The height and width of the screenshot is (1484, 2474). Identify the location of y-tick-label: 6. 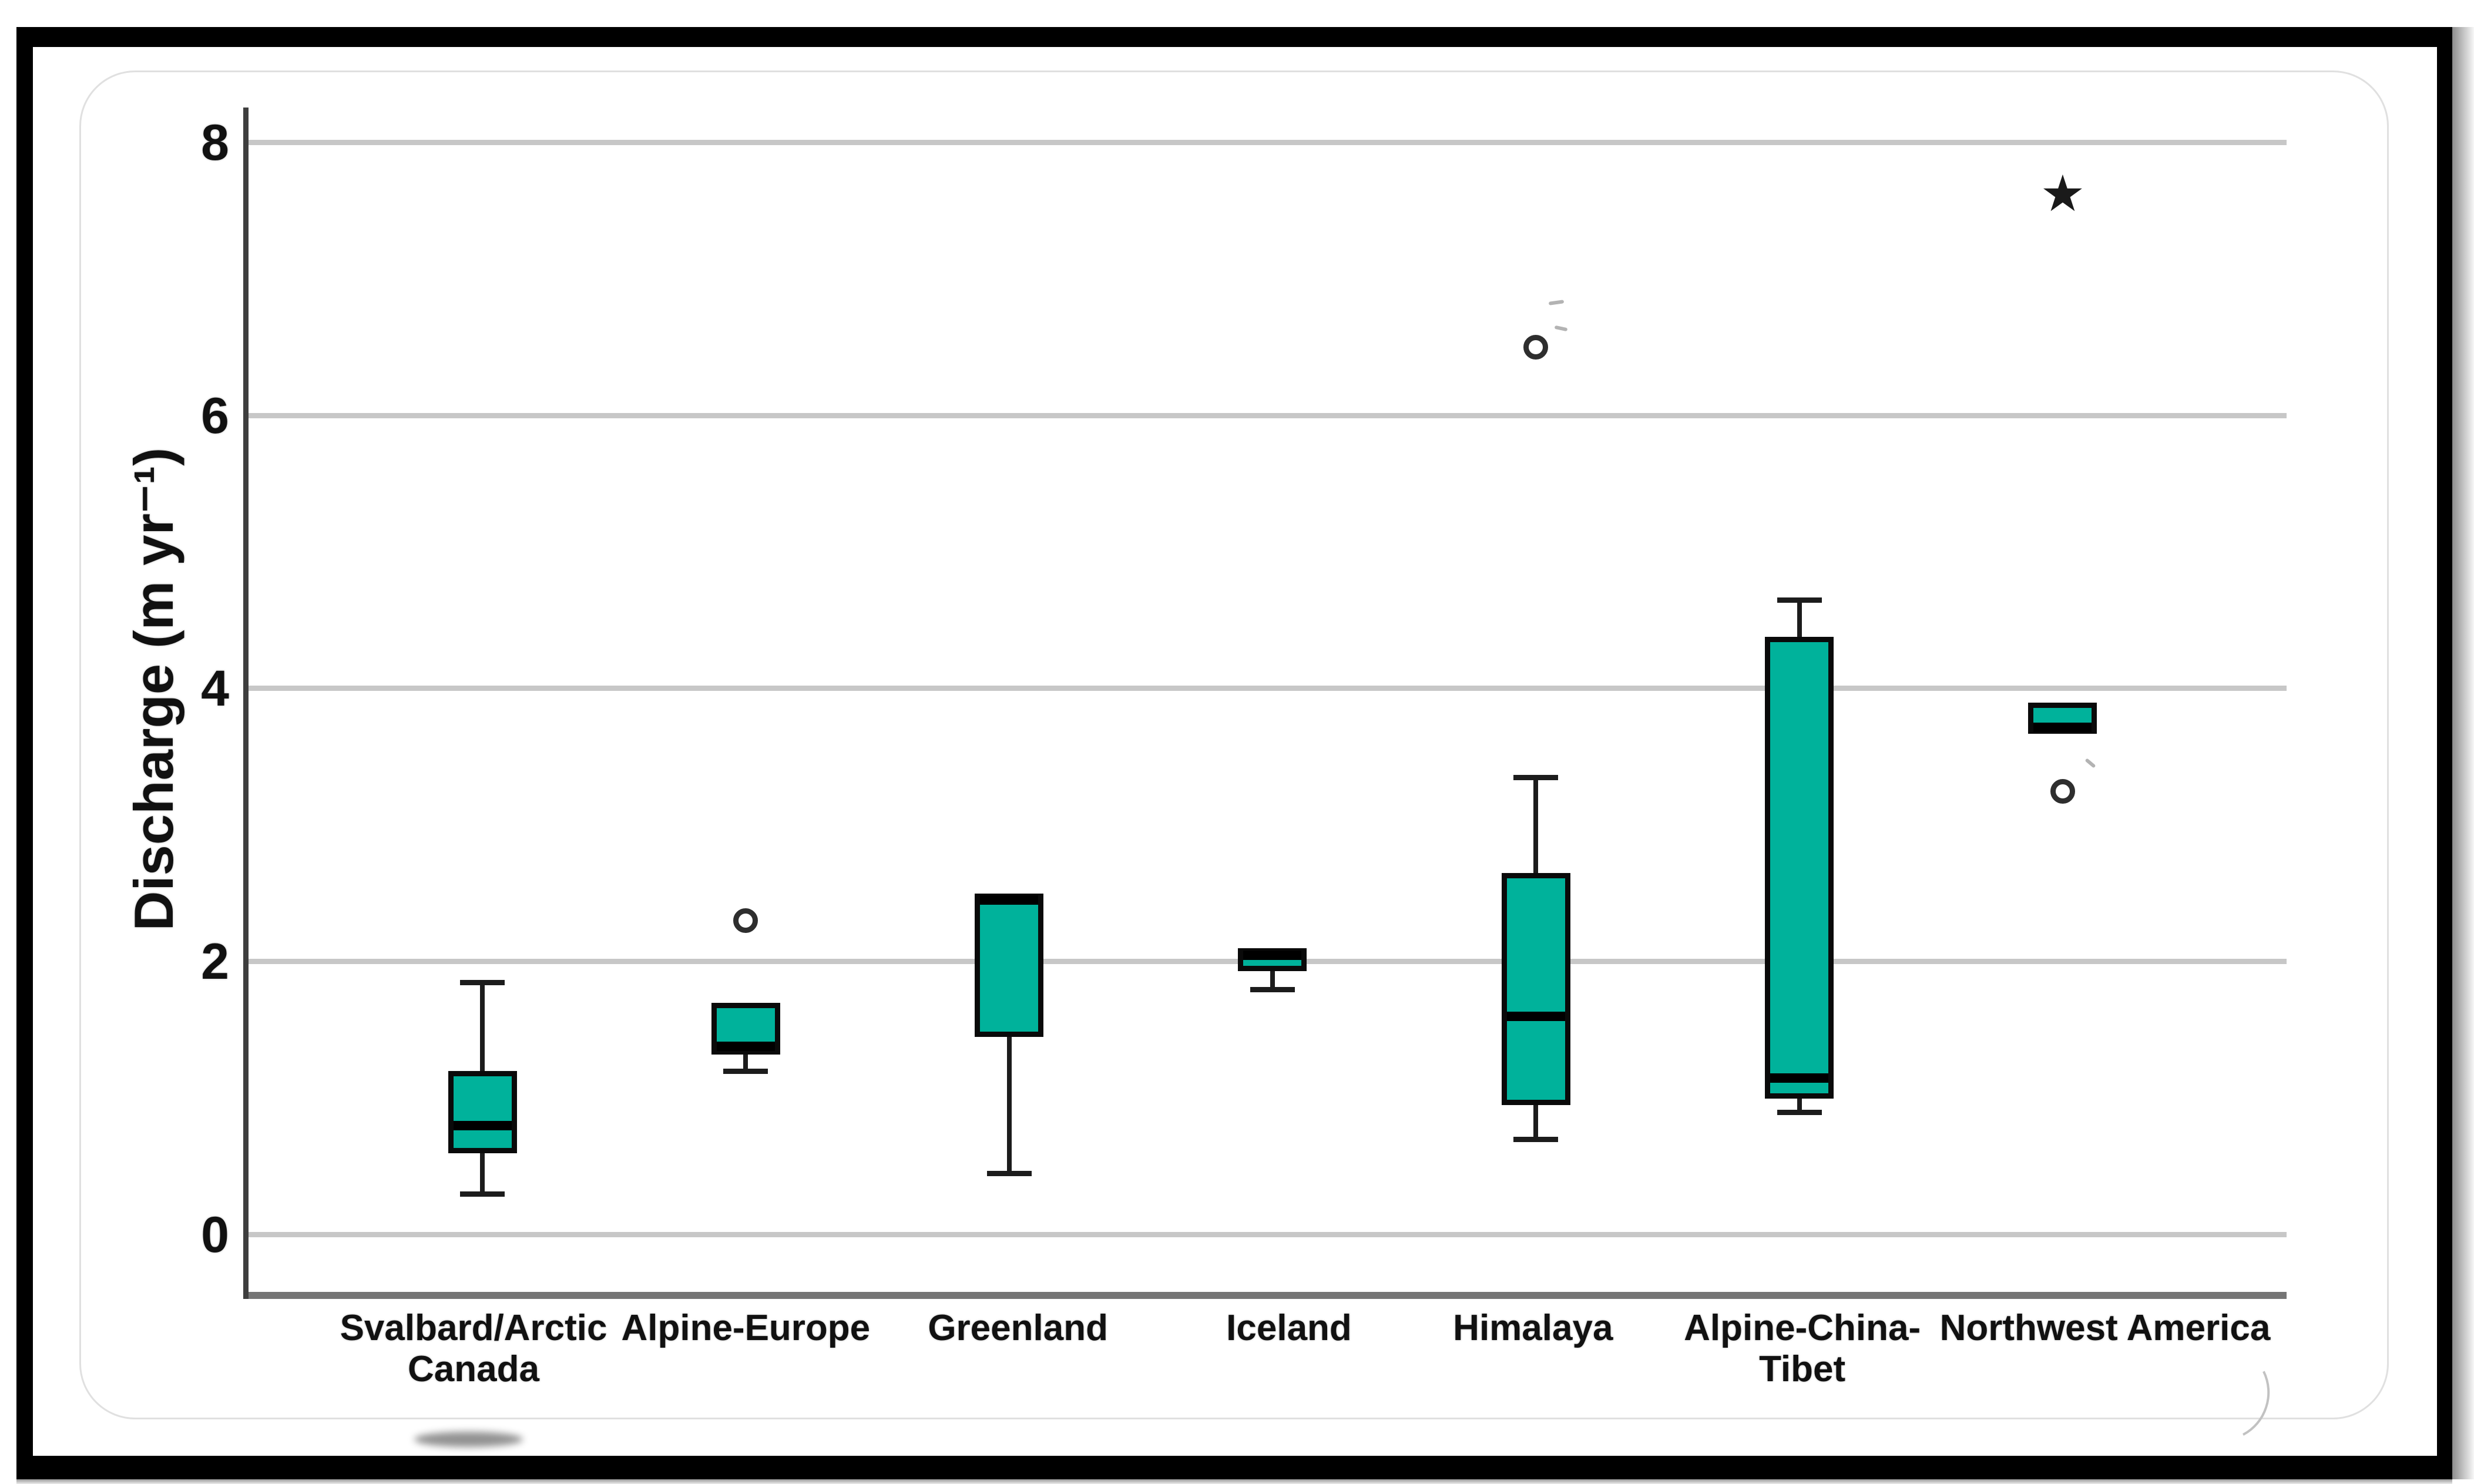
(215, 416).